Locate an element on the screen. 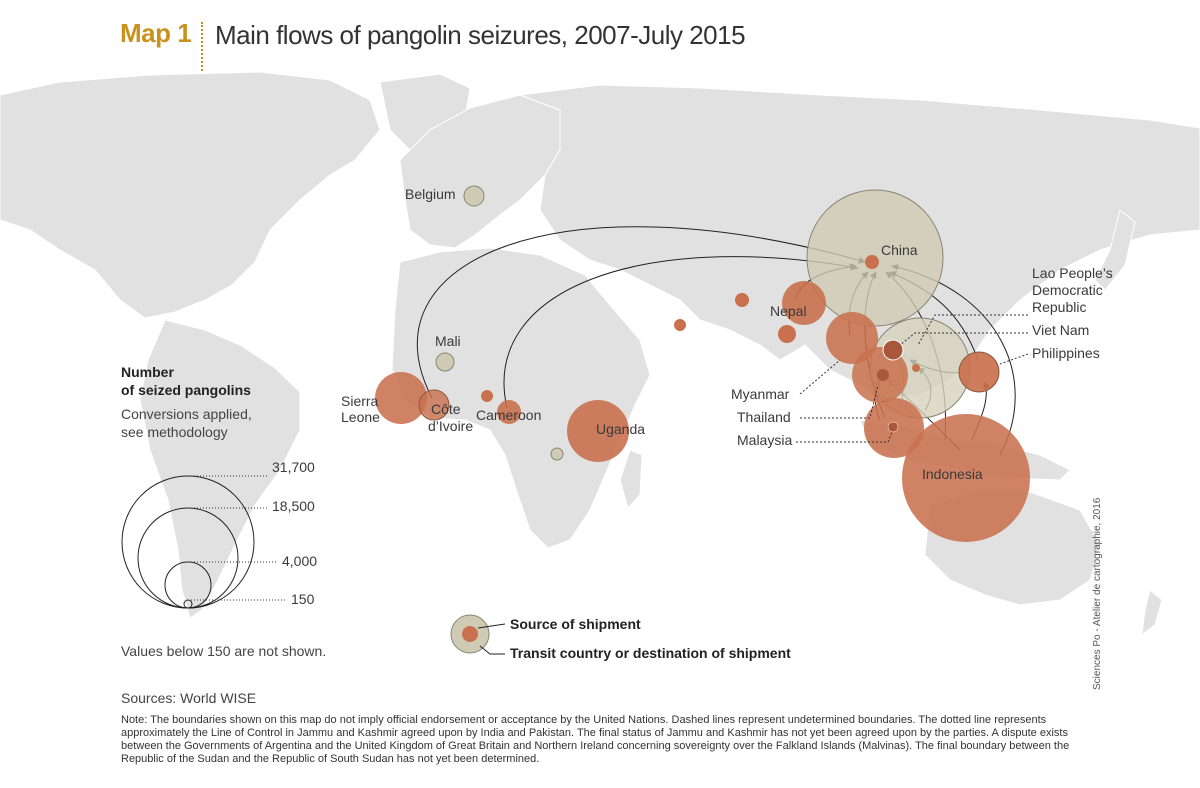 The image size is (1200, 788). circle-uganda is located at coordinates (598, 431).